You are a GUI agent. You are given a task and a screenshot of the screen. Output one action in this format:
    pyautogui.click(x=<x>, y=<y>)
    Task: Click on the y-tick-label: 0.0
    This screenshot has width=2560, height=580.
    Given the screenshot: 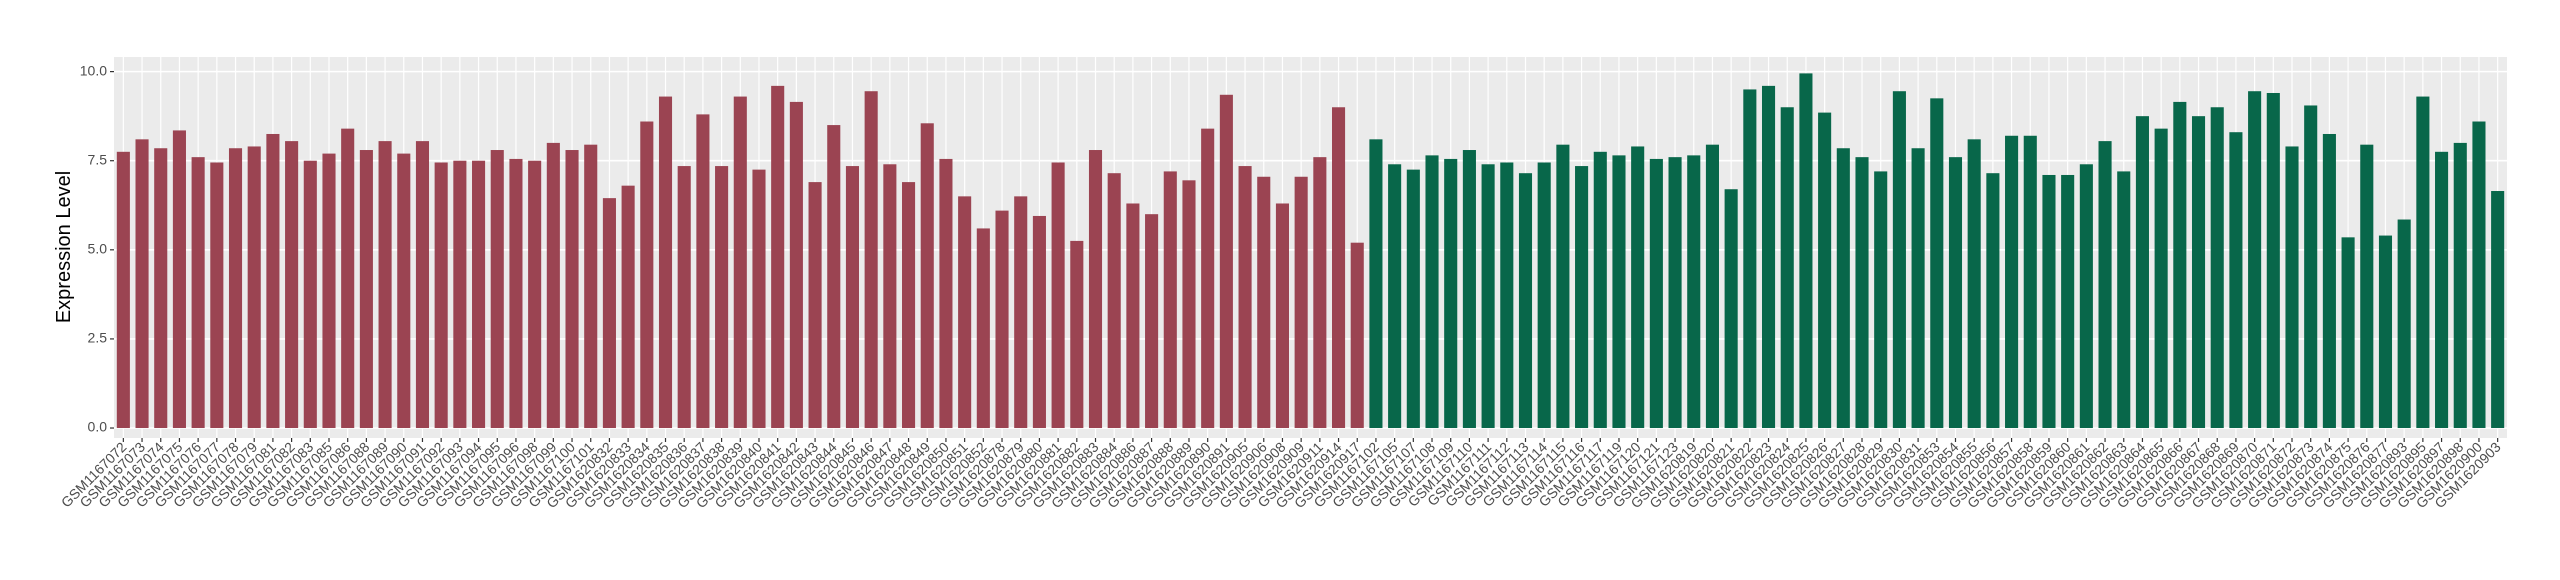 What is the action you would take?
    pyautogui.click(x=98, y=427)
    